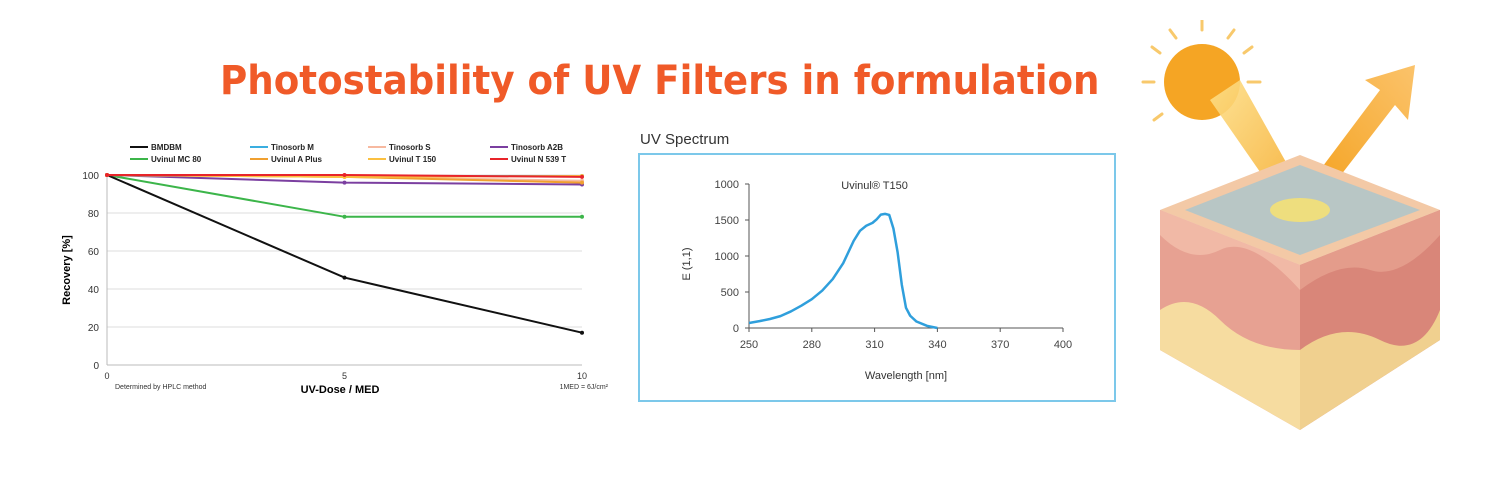 The width and height of the screenshot is (1500, 477). Describe the element at coordinates (727, 221) in the screenshot. I see `y-tick-label: 1500` at that location.